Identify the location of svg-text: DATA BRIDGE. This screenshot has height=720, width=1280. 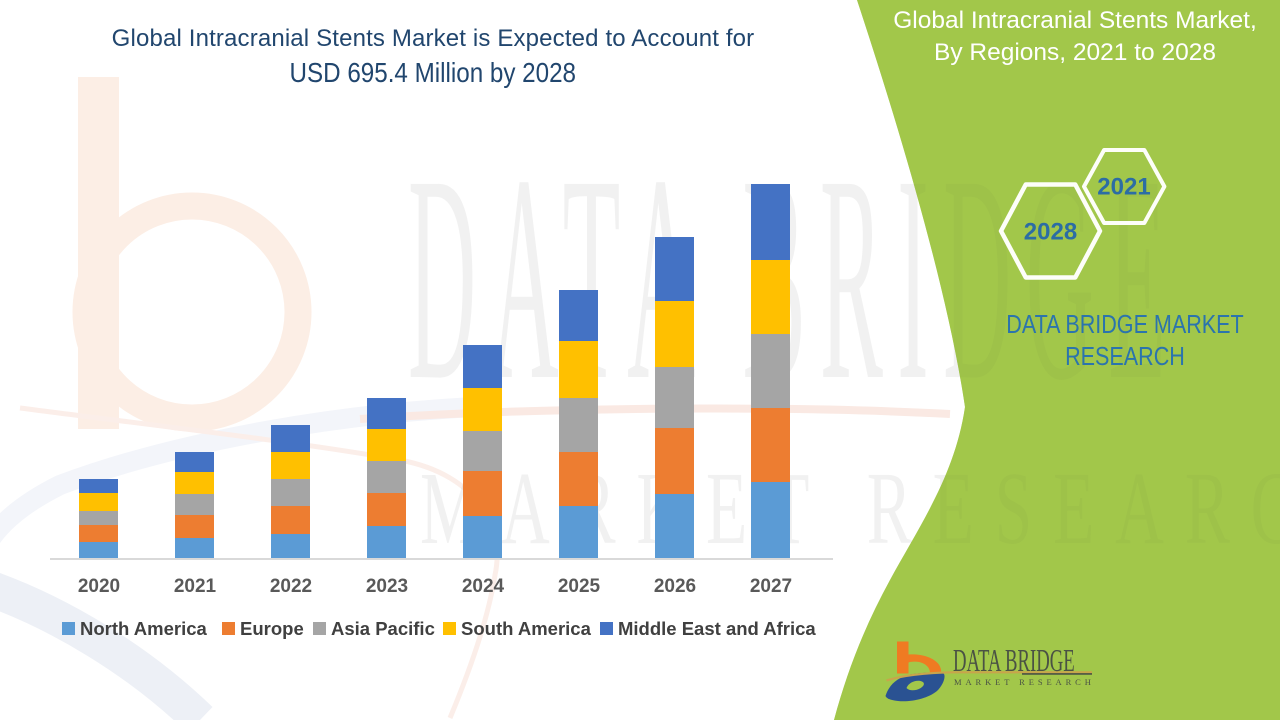
(1014, 660).